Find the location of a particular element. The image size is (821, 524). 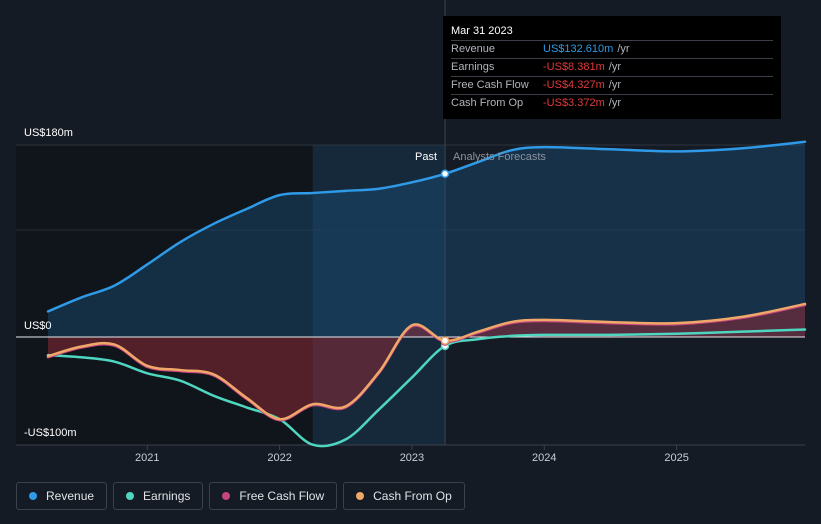

legend-item-revenue: Revenue is located at coordinates (62, 496).